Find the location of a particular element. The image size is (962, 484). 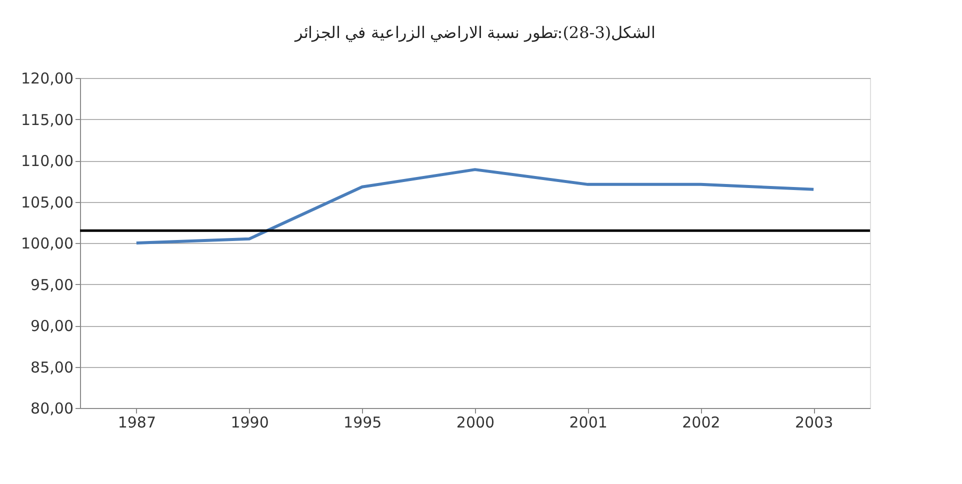

y-tick-label: 120,00 is located at coordinates (47, 79).